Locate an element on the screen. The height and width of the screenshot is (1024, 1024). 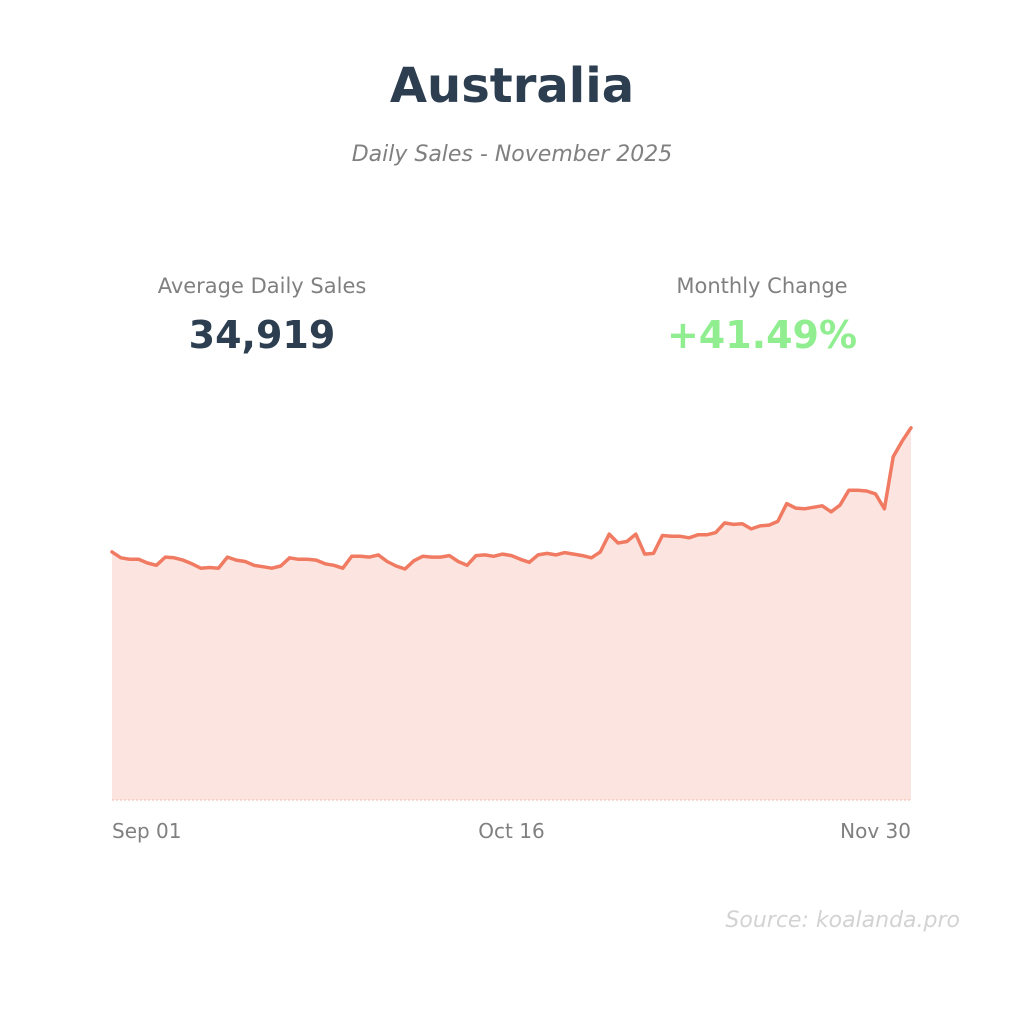
x-tick-label: Nov 30 is located at coordinates (875, 831).